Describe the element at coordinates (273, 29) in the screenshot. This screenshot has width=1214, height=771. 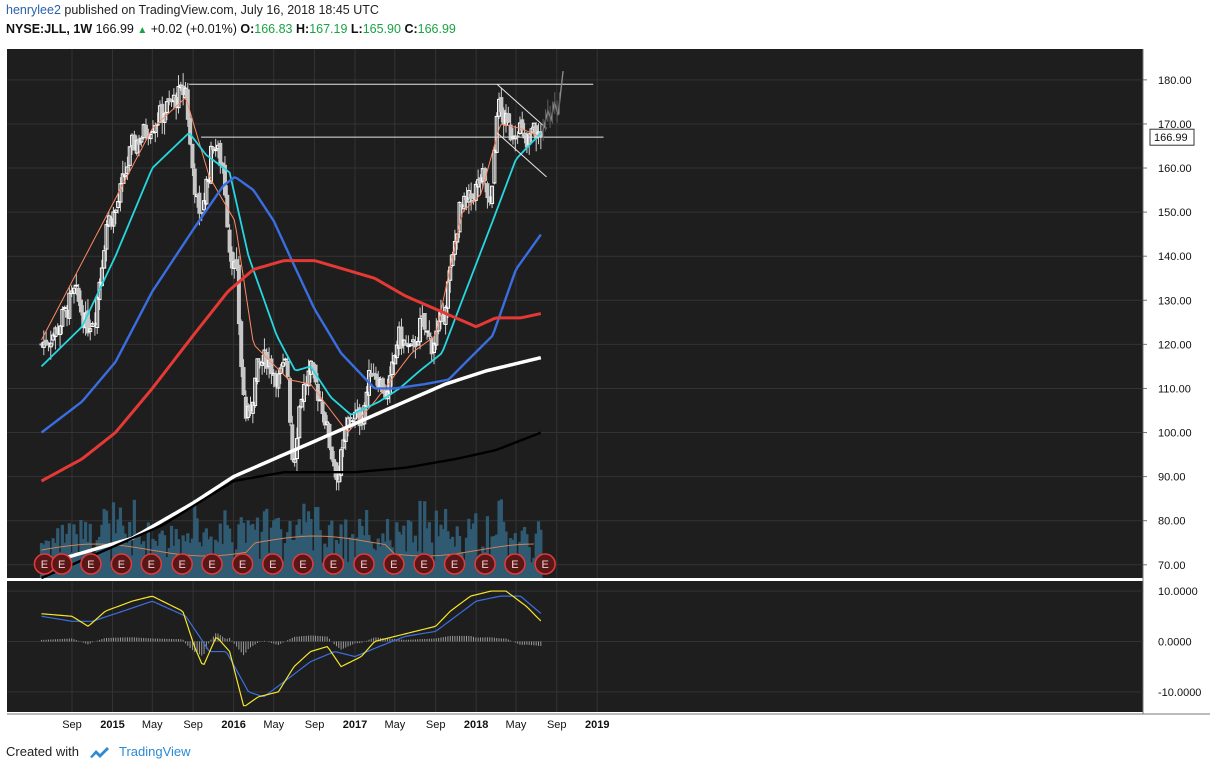
I see `open-value: 166.83` at that location.